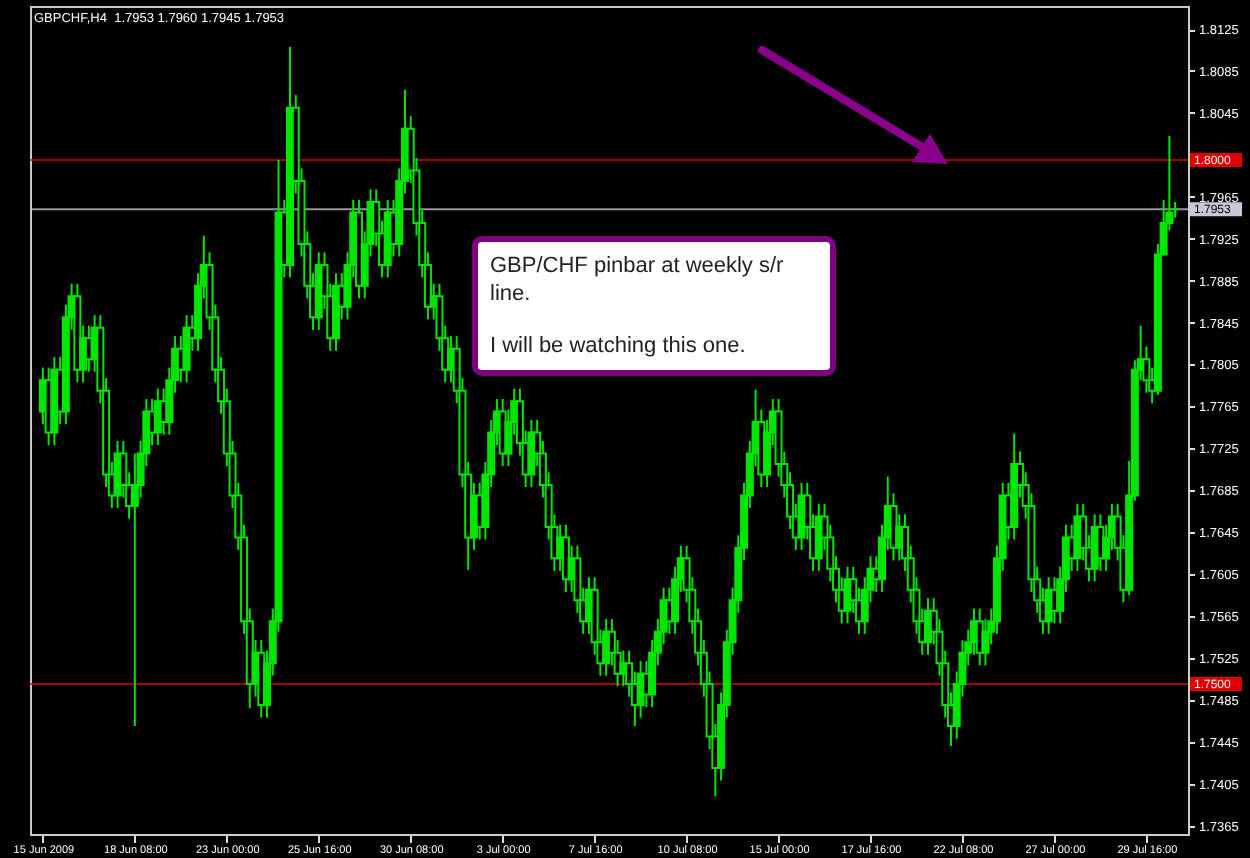 Image resolution: width=1250 pixels, height=858 pixels. Describe the element at coordinates (619, 346) in the screenshot. I see `annotation: I will be watching this one.` at that location.